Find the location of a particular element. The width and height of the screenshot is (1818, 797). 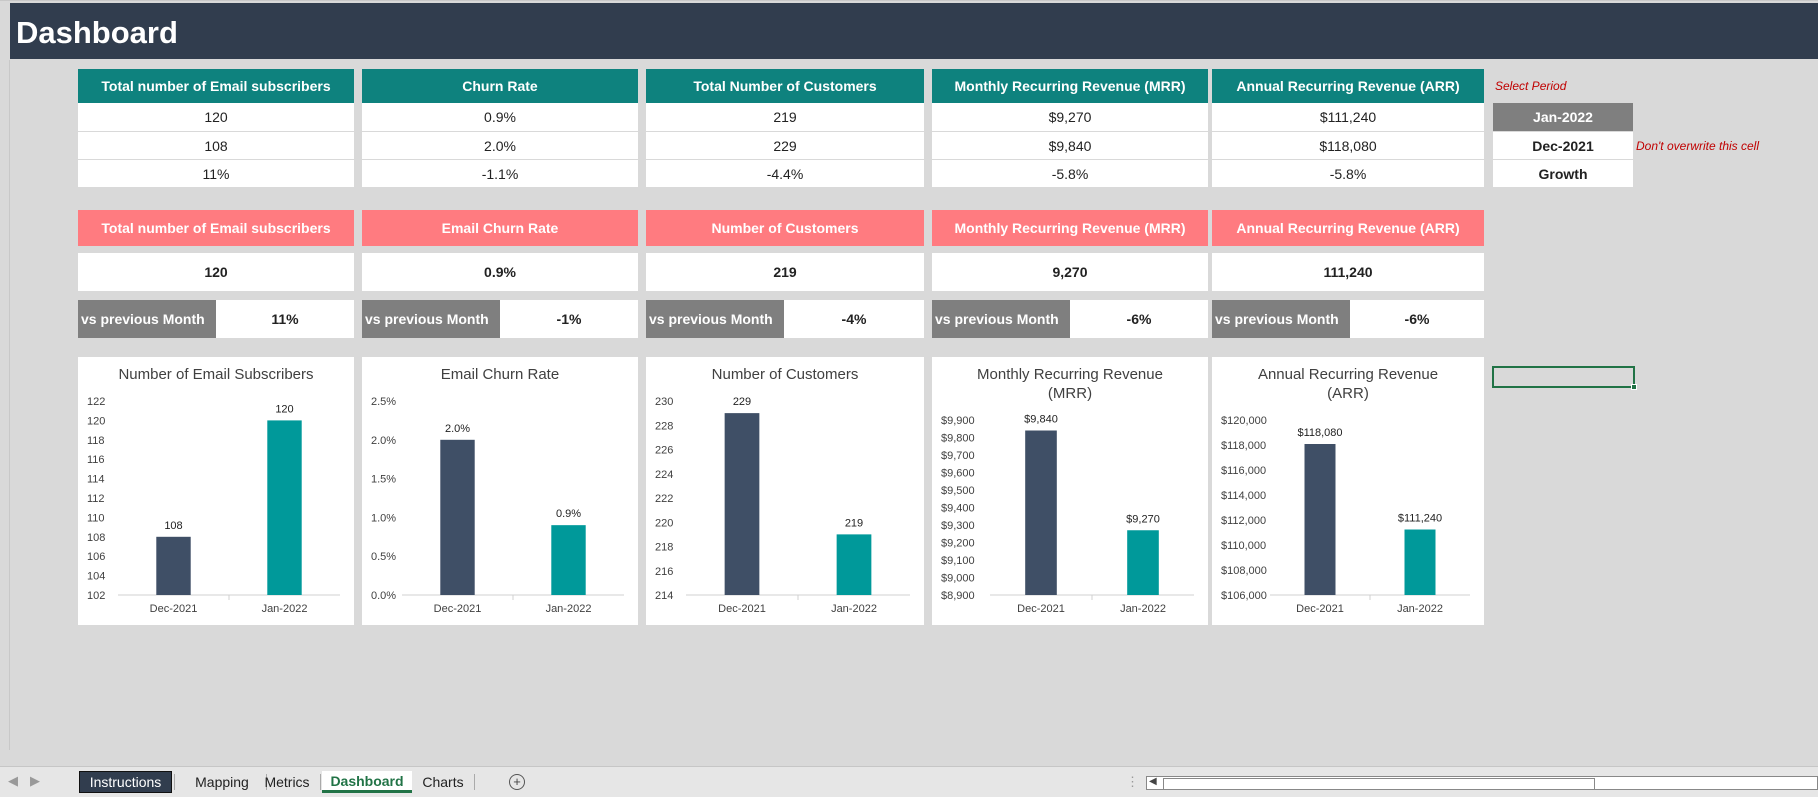

summary-cell: 219 is located at coordinates (785, 117).